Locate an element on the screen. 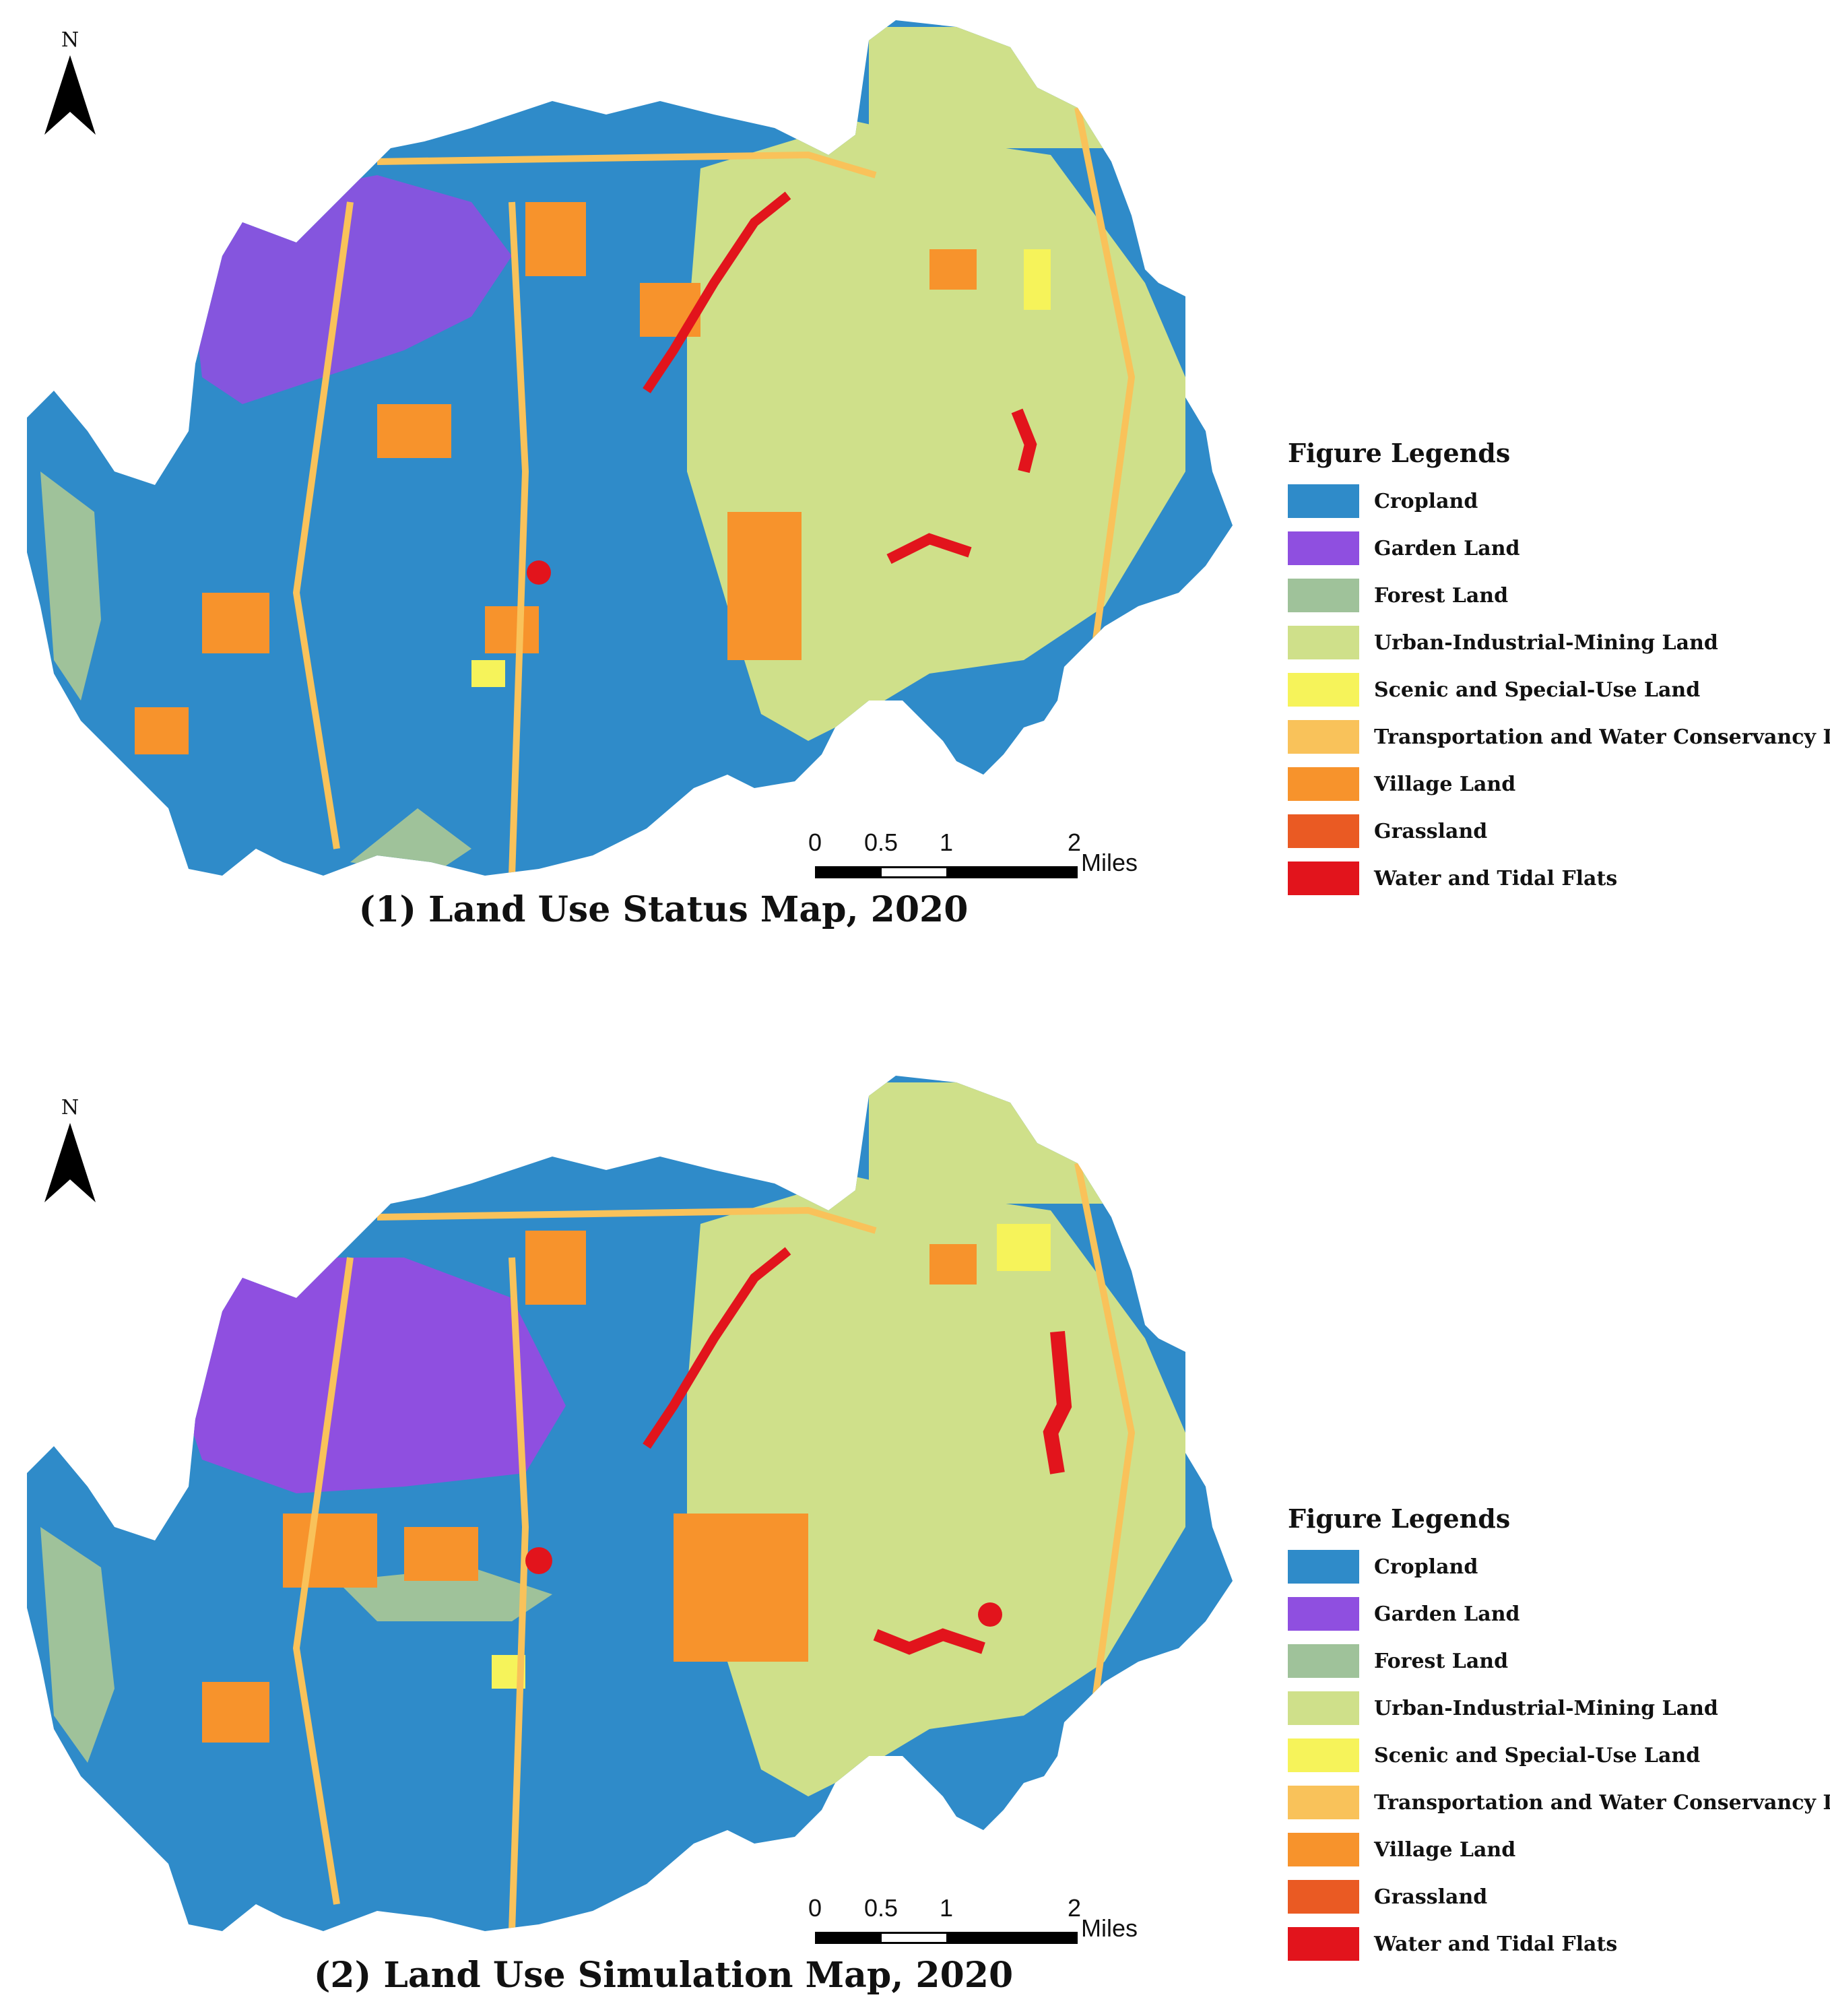 This screenshot has height=2016, width=1830. legend-item-cropland: Cropland is located at coordinates (1557, 501).